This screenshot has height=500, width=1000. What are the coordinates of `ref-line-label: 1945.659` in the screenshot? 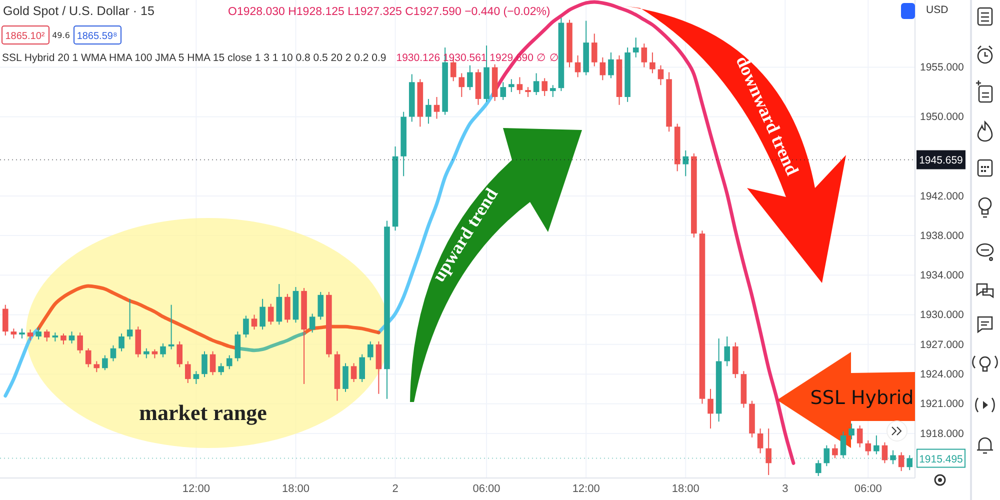 It's located at (941, 160).